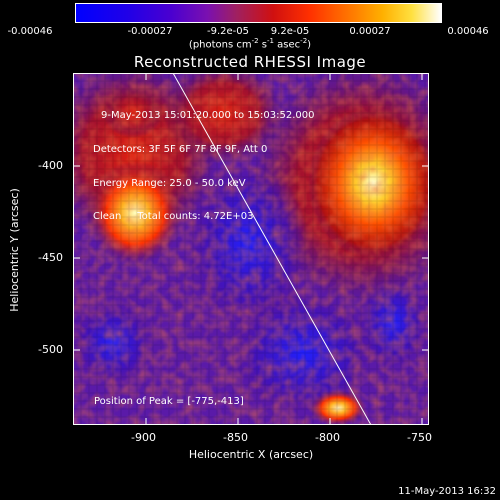 The height and width of the screenshot is (500, 500). Describe the element at coordinates (180, 150) in the screenshot. I see `info-detectors: Detectors: 3F 5F 6F 7F 8F 9F, Att 0` at that location.